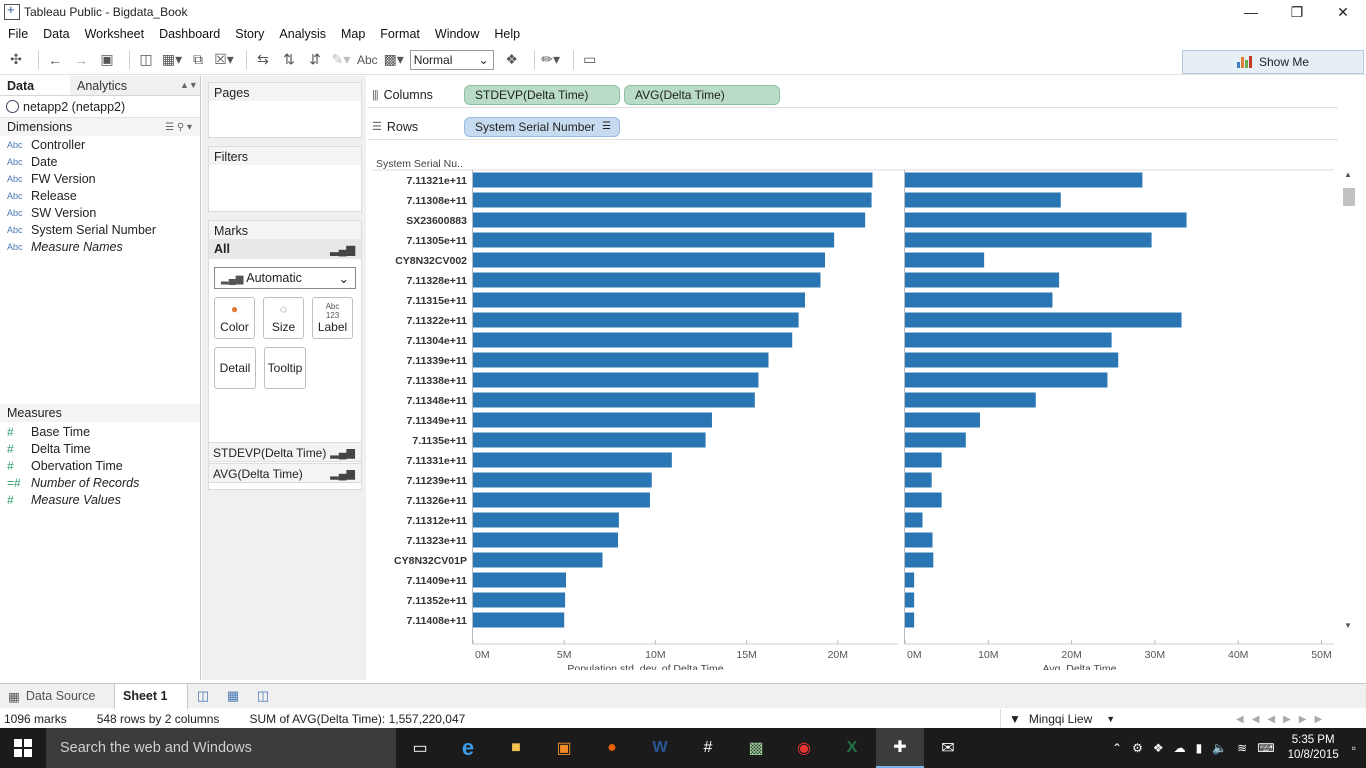 The image size is (1366, 768). Describe the element at coordinates (32, 161) in the screenshot. I see `field-date: Abc Date` at that location.